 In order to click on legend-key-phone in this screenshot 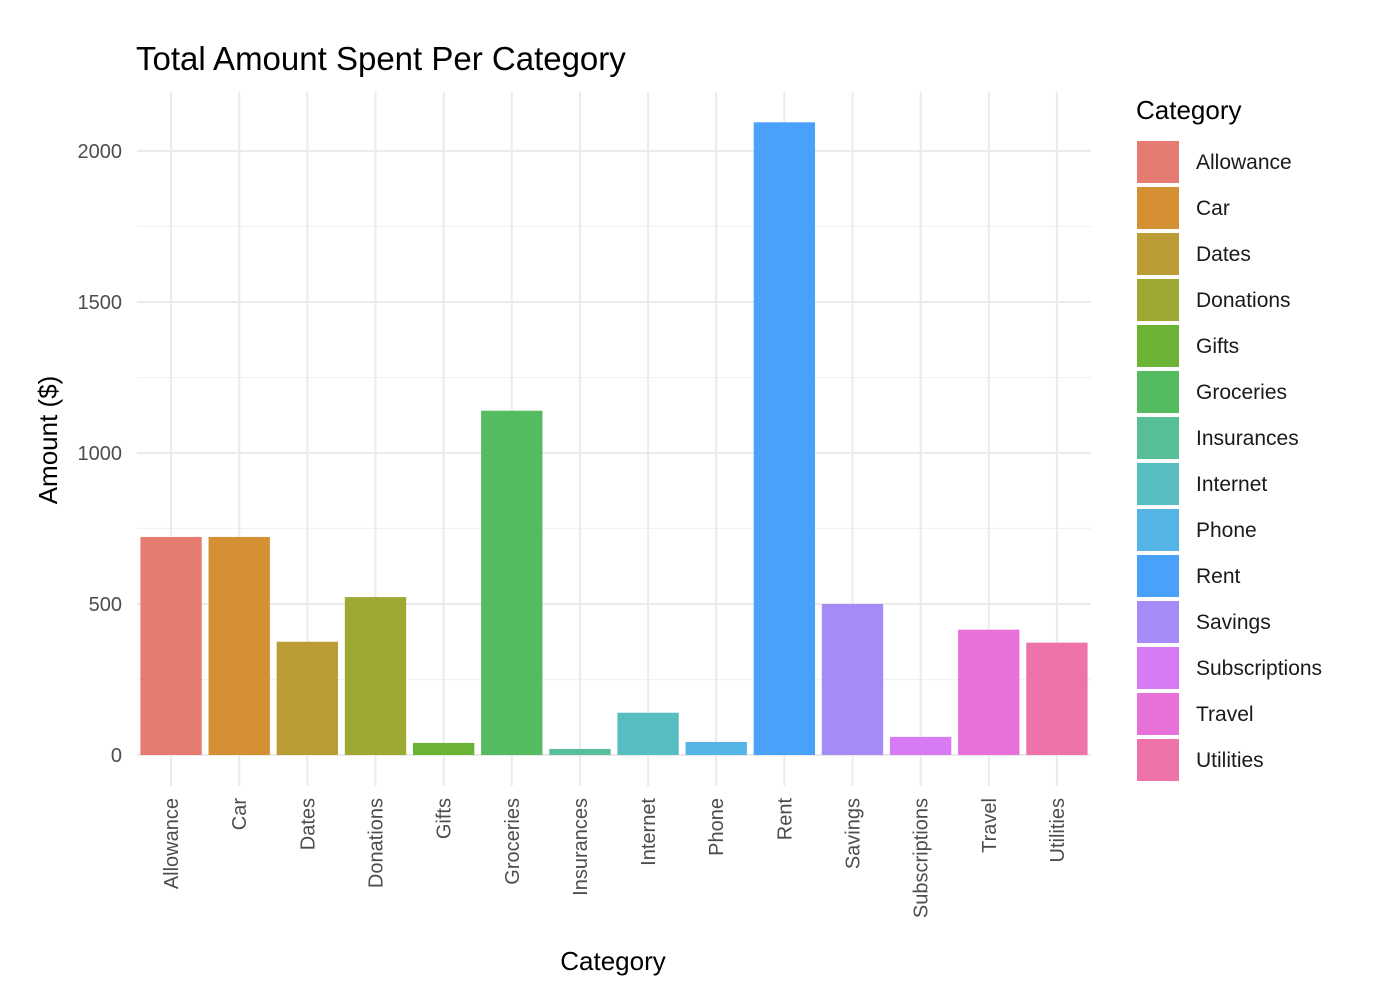, I will do `click(1158, 530)`.